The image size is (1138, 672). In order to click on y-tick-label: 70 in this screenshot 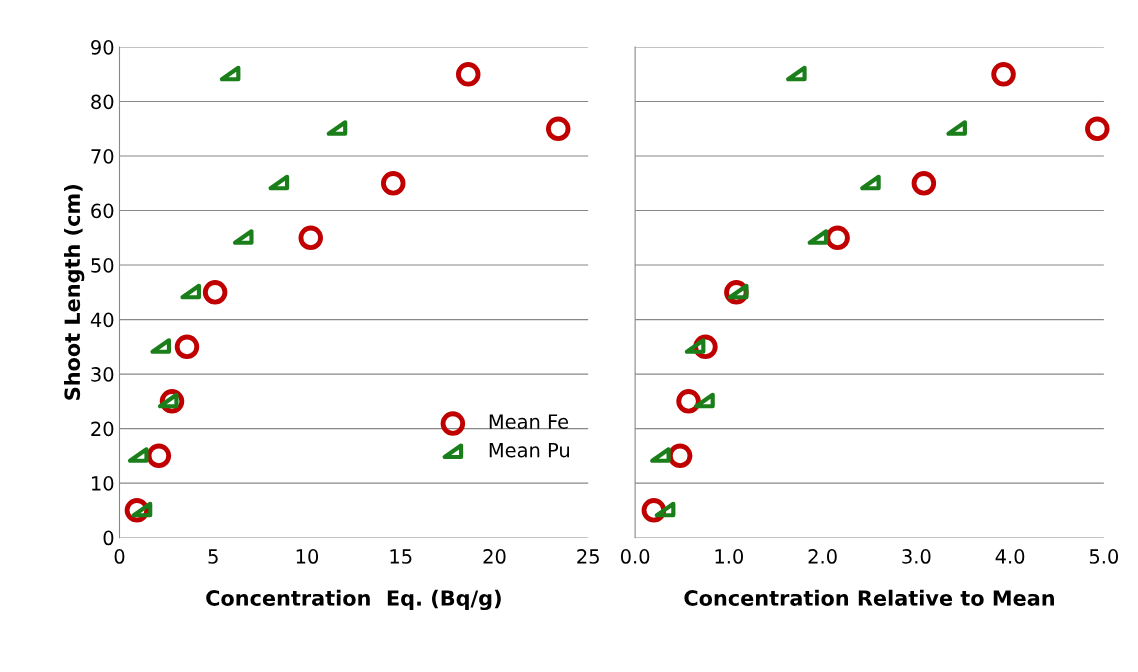, I will do `click(102, 156)`.